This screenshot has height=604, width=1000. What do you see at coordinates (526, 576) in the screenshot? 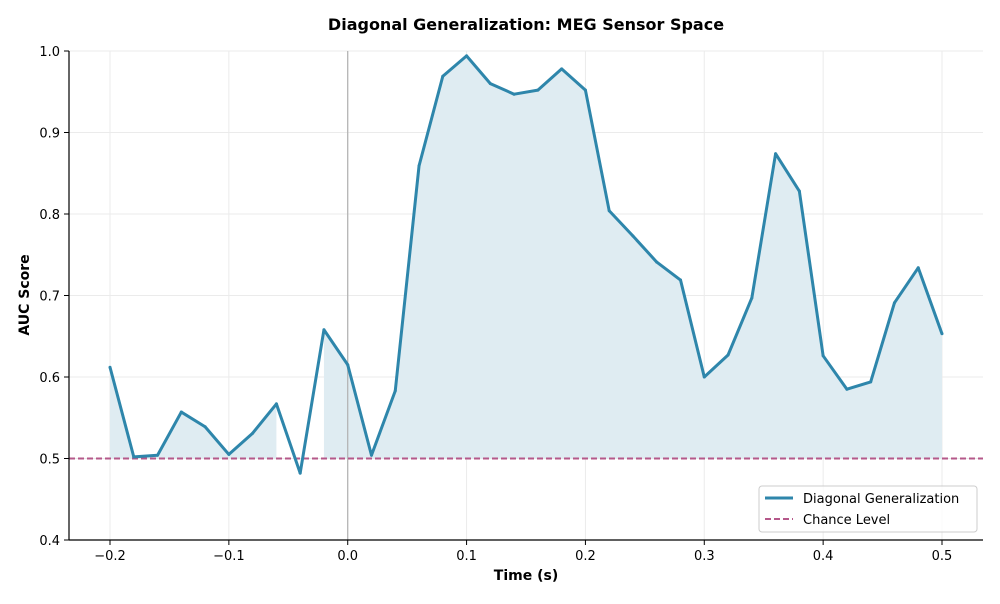
I see `x-axis-label: Time (s)` at bounding box center [526, 576].